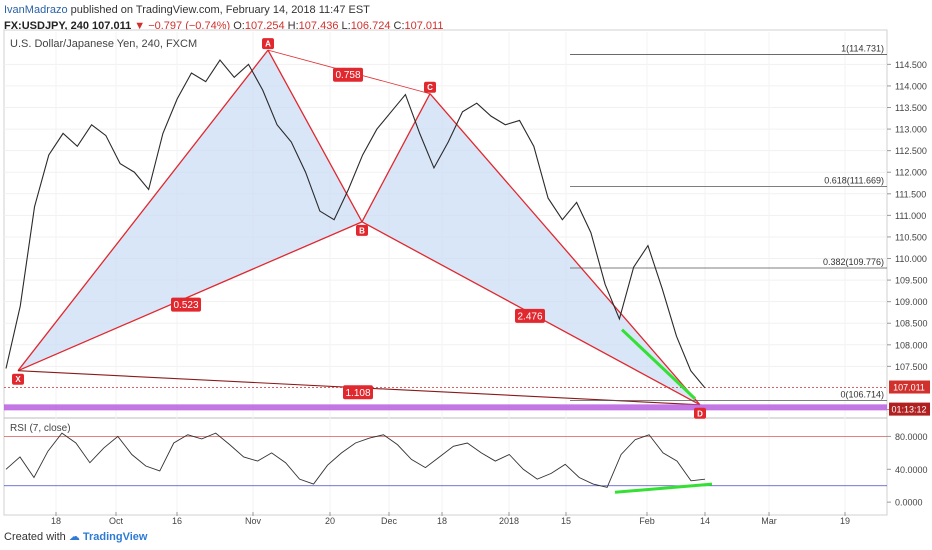  I want to click on ratio-label: 0.758, so click(347, 75).